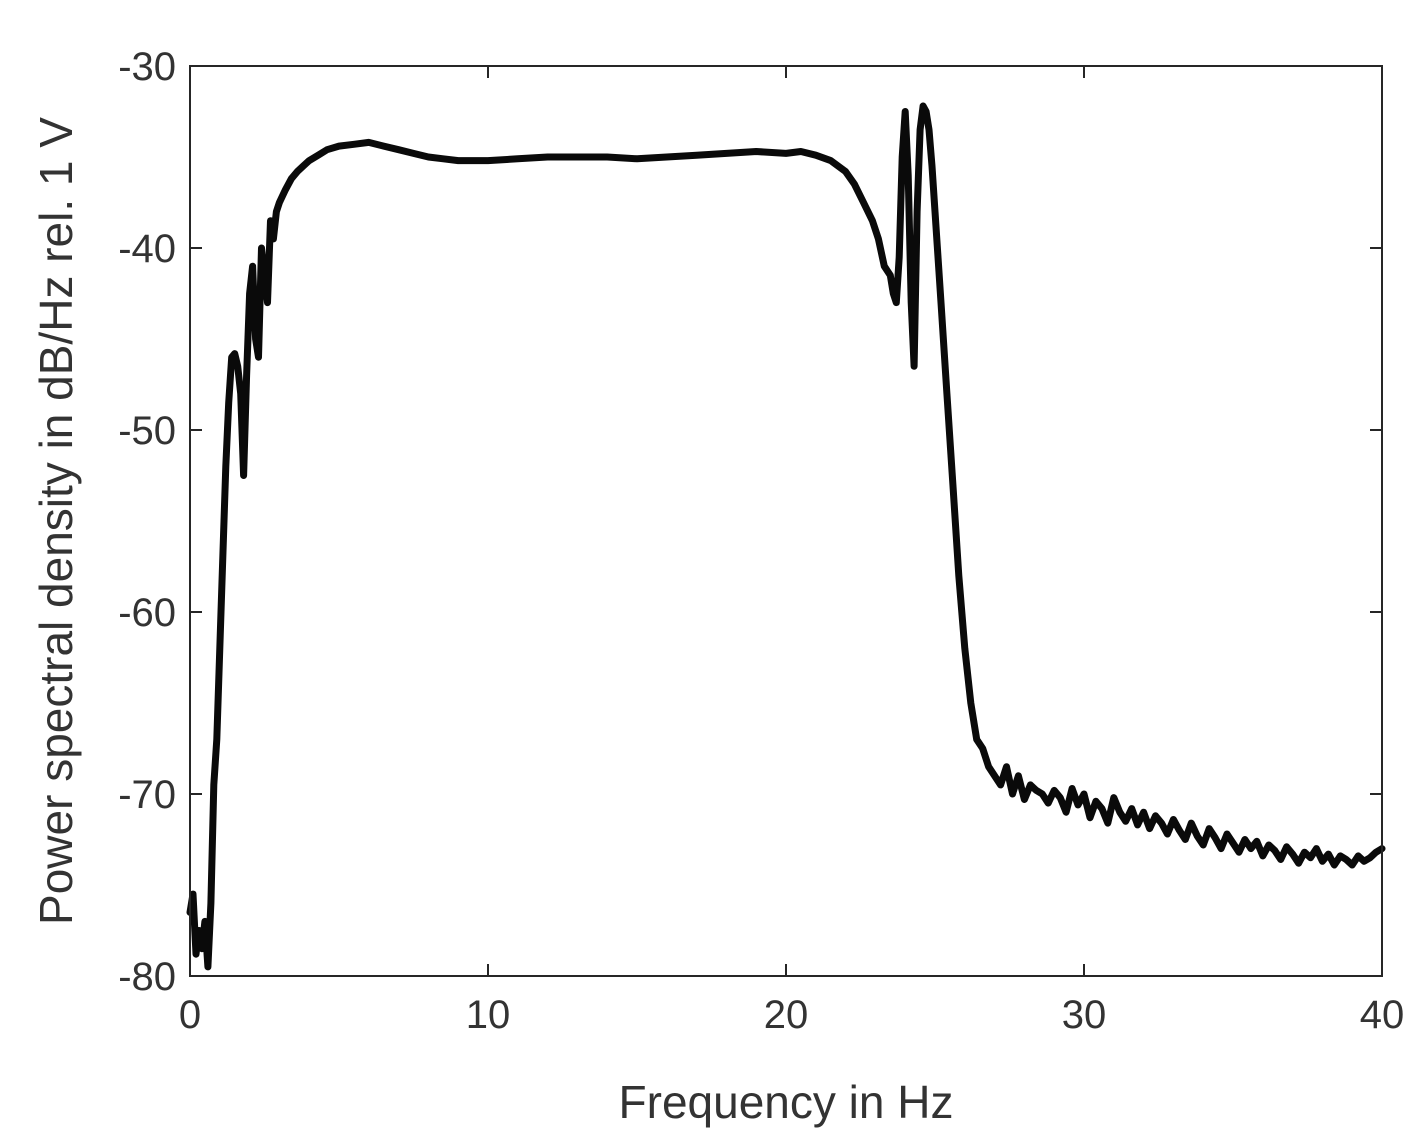 The height and width of the screenshot is (1146, 1424). What do you see at coordinates (147, 613) in the screenshot?
I see `y-tick-label: -60` at bounding box center [147, 613].